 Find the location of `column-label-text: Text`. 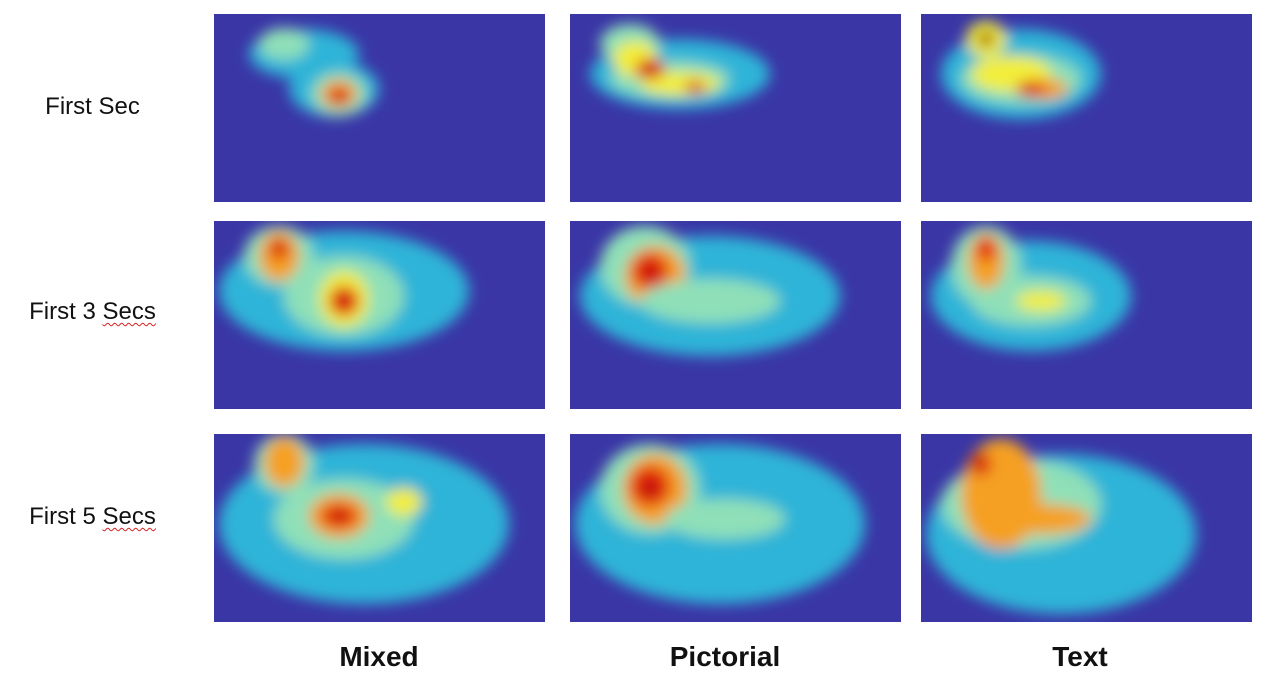

column-label-text: Text is located at coordinates (1080, 656).